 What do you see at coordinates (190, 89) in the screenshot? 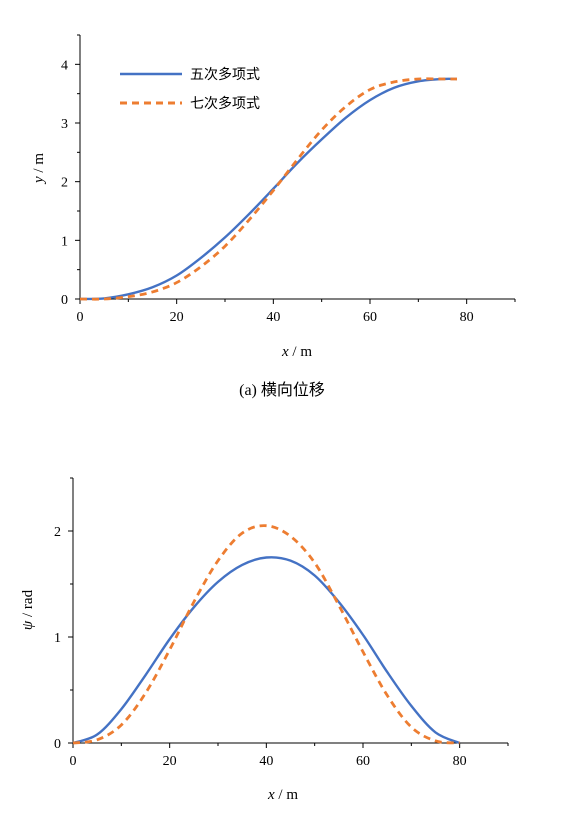
I see `legend: 五次多项式 七次多项式` at bounding box center [190, 89].